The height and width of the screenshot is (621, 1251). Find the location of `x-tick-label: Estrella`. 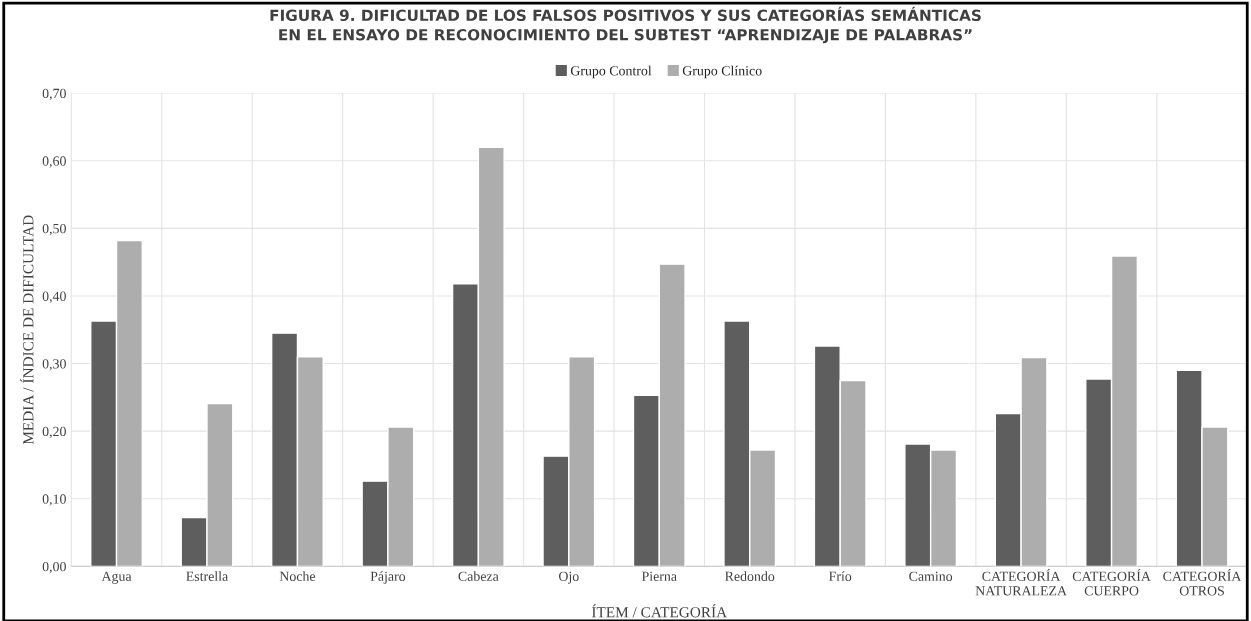

x-tick-label: Estrella is located at coordinates (207, 576).